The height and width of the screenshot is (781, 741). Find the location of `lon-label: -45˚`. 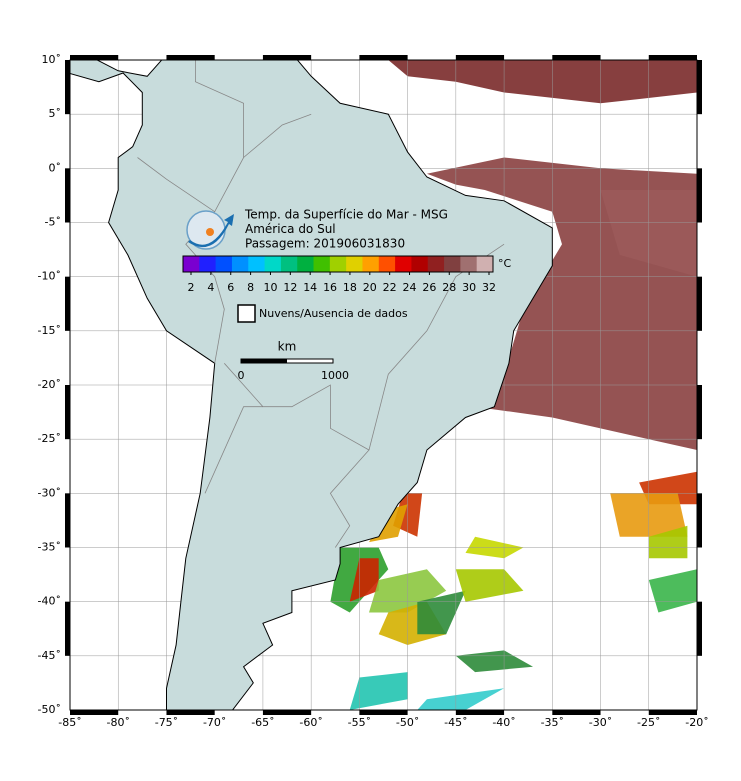

lon-label: -45˚ is located at coordinates (455, 722).